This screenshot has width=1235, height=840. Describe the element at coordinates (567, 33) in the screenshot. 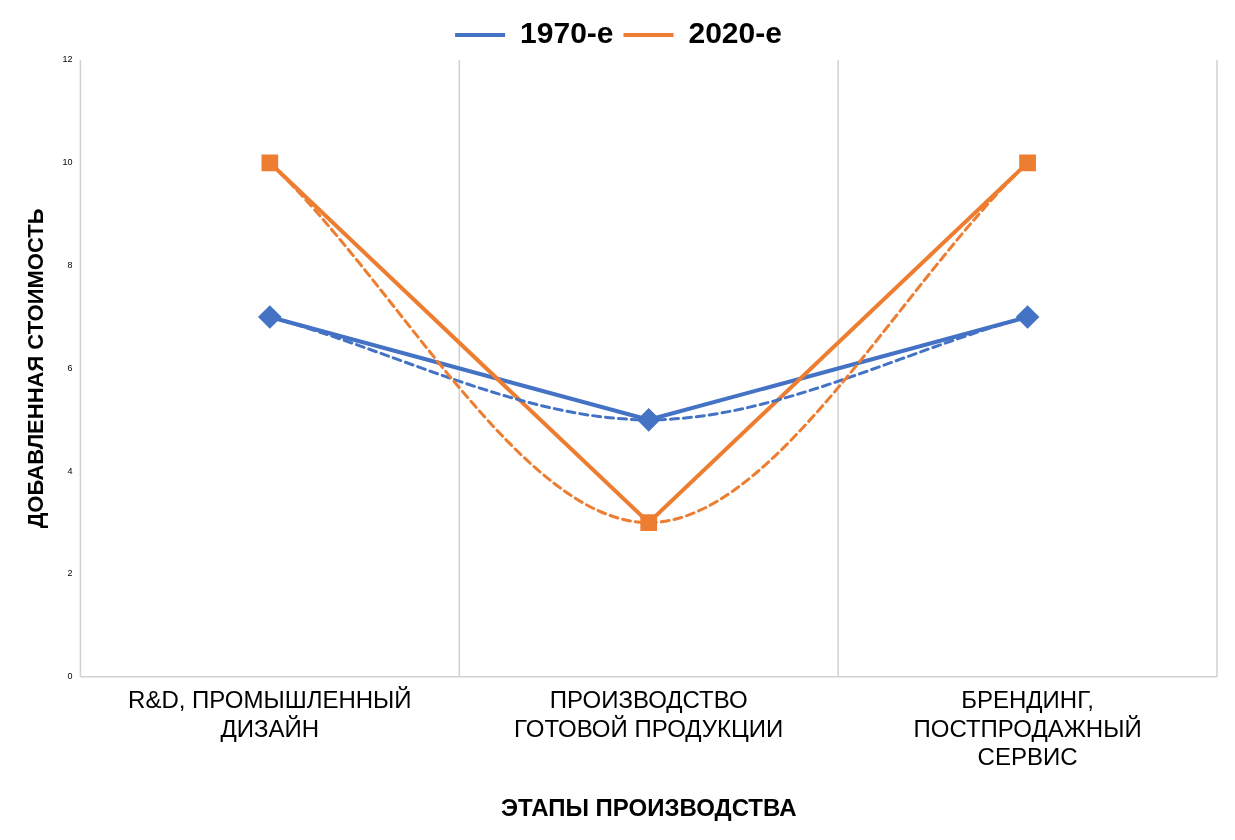

I see `legend-label: 1970-е` at that location.